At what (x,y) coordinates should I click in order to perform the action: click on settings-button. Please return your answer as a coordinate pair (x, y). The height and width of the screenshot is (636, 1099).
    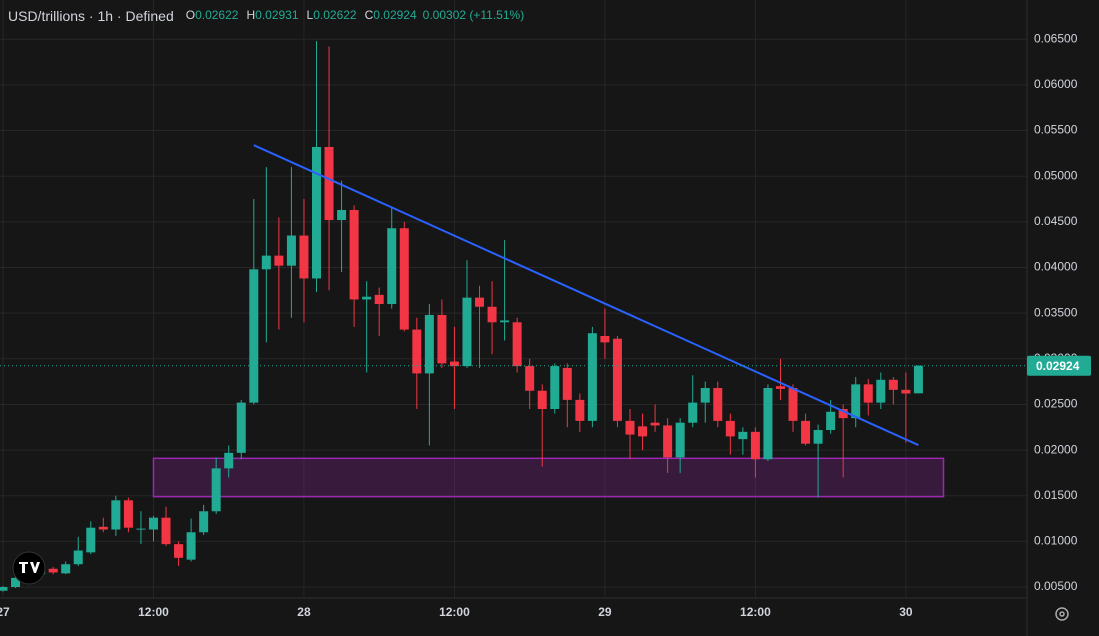
    Looking at the image, I should click on (1062, 614).